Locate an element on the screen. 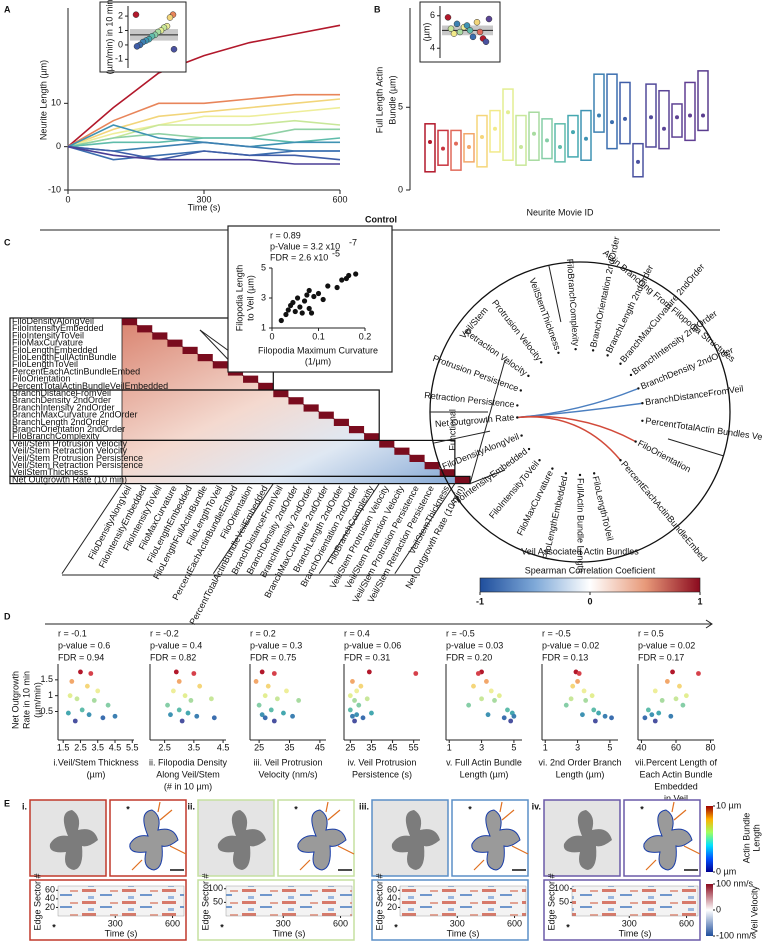 This screenshot has width=762, height=941. stat: r = -0.5 is located at coordinates (460, 633).